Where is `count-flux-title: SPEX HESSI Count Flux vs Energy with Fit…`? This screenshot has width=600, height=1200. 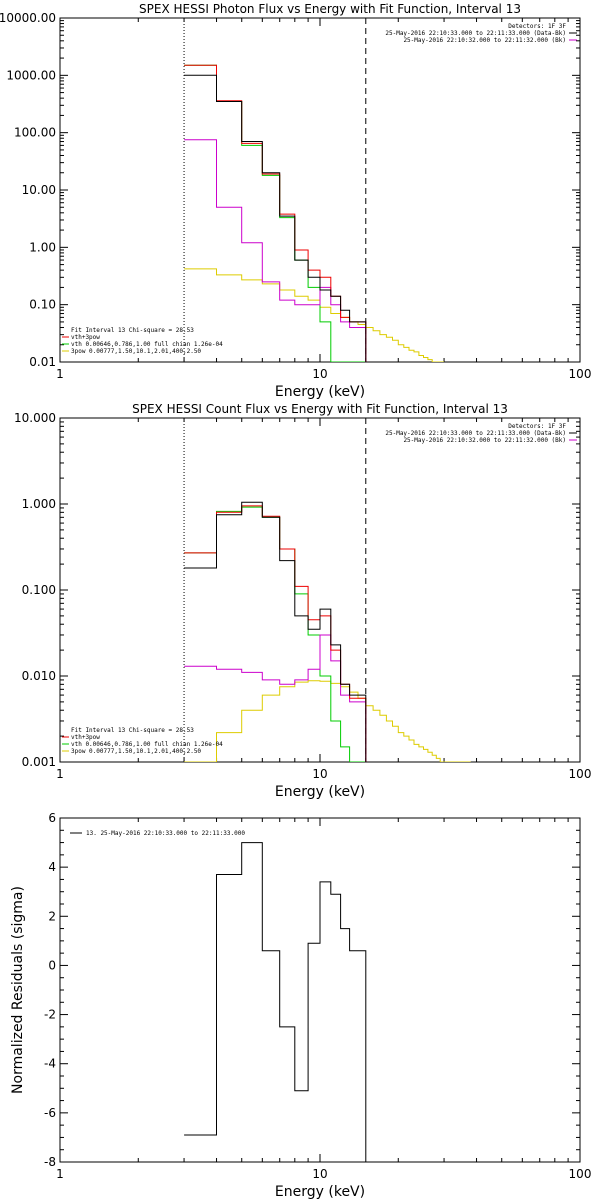
count-flux-title: SPEX HESSI Count Flux vs Energy with Fit… is located at coordinates (320, 409).